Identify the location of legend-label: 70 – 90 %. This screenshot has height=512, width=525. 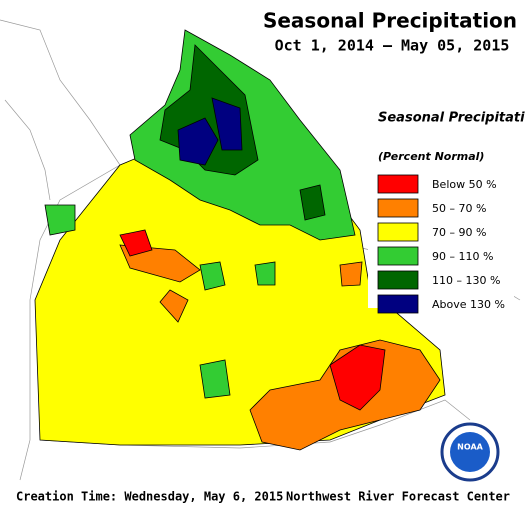
(459, 232).